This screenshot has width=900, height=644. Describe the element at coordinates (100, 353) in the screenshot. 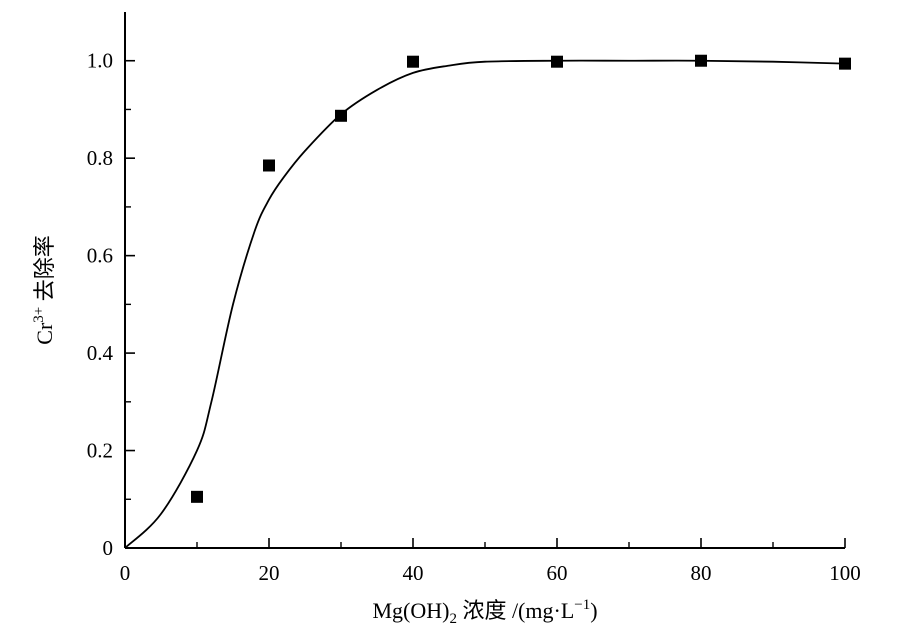

I see `y-tick-label: 0.4` at that location.